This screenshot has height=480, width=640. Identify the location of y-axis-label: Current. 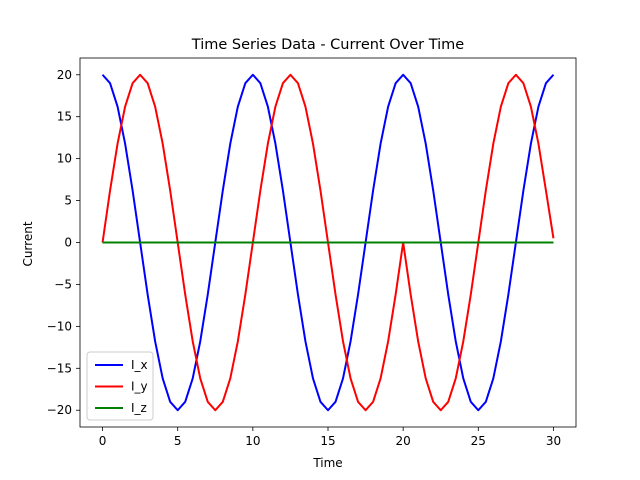
(28, 243).